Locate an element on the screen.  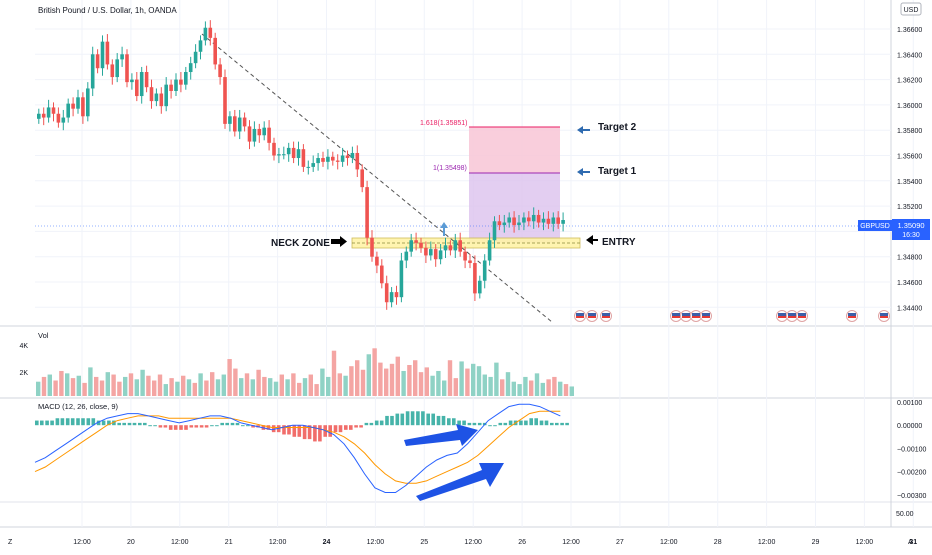
time-tick-label: 27 is located at coordinates (620, 542).